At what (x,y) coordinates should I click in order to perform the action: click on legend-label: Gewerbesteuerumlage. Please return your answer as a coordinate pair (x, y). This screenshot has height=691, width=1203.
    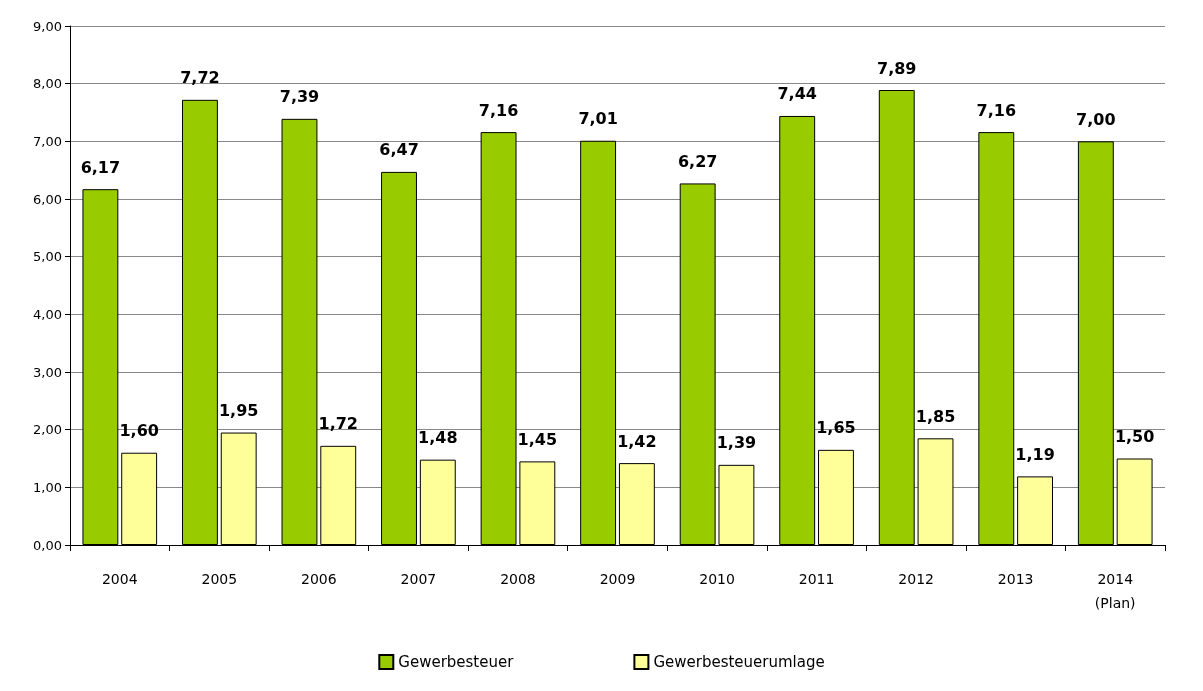
    Looking at the image, I should click on (739, 662).